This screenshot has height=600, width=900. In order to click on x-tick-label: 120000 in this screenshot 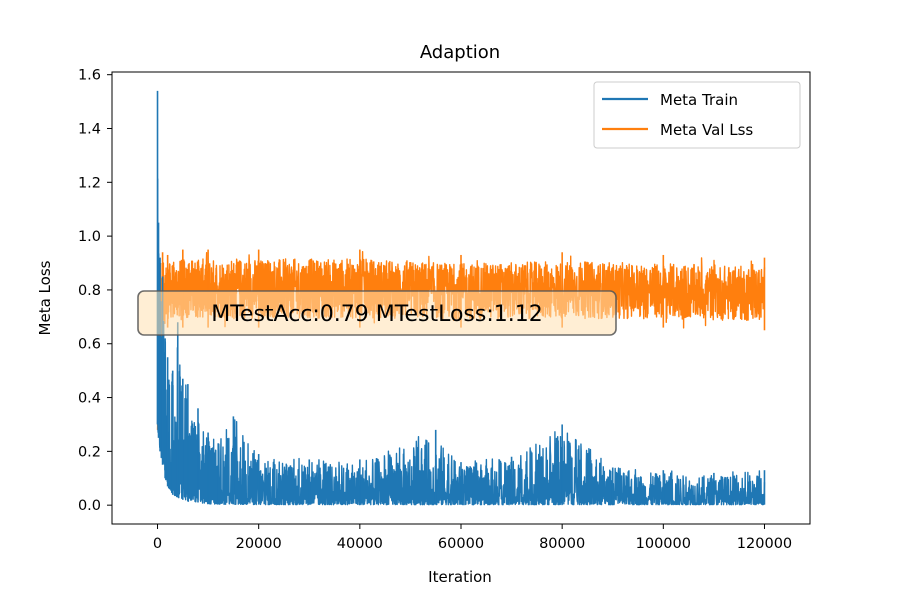, I will do `click(764, 544)`.